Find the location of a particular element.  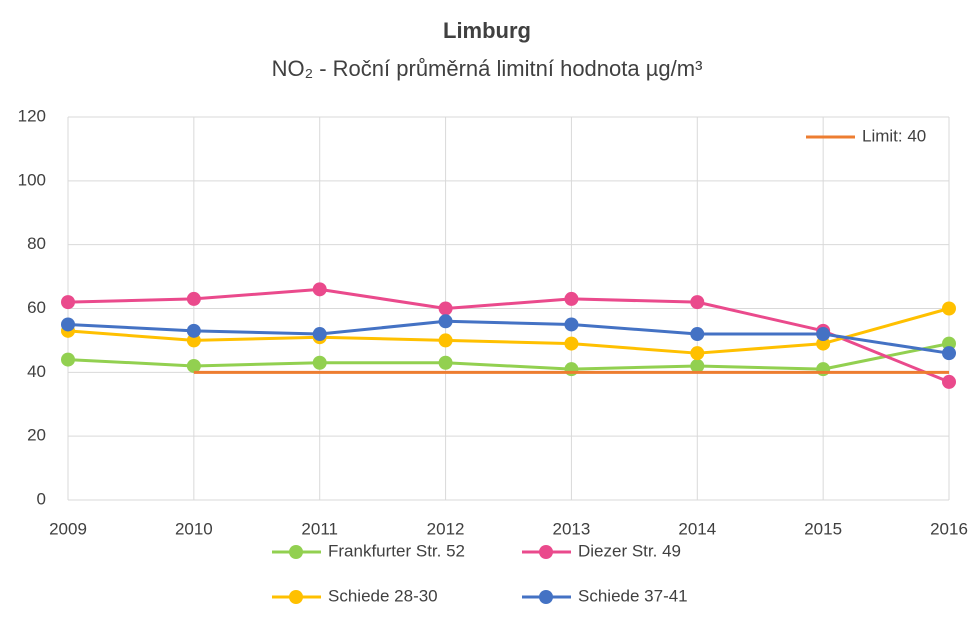

y-tick-label: 120 is located at coordinates (32, 115).